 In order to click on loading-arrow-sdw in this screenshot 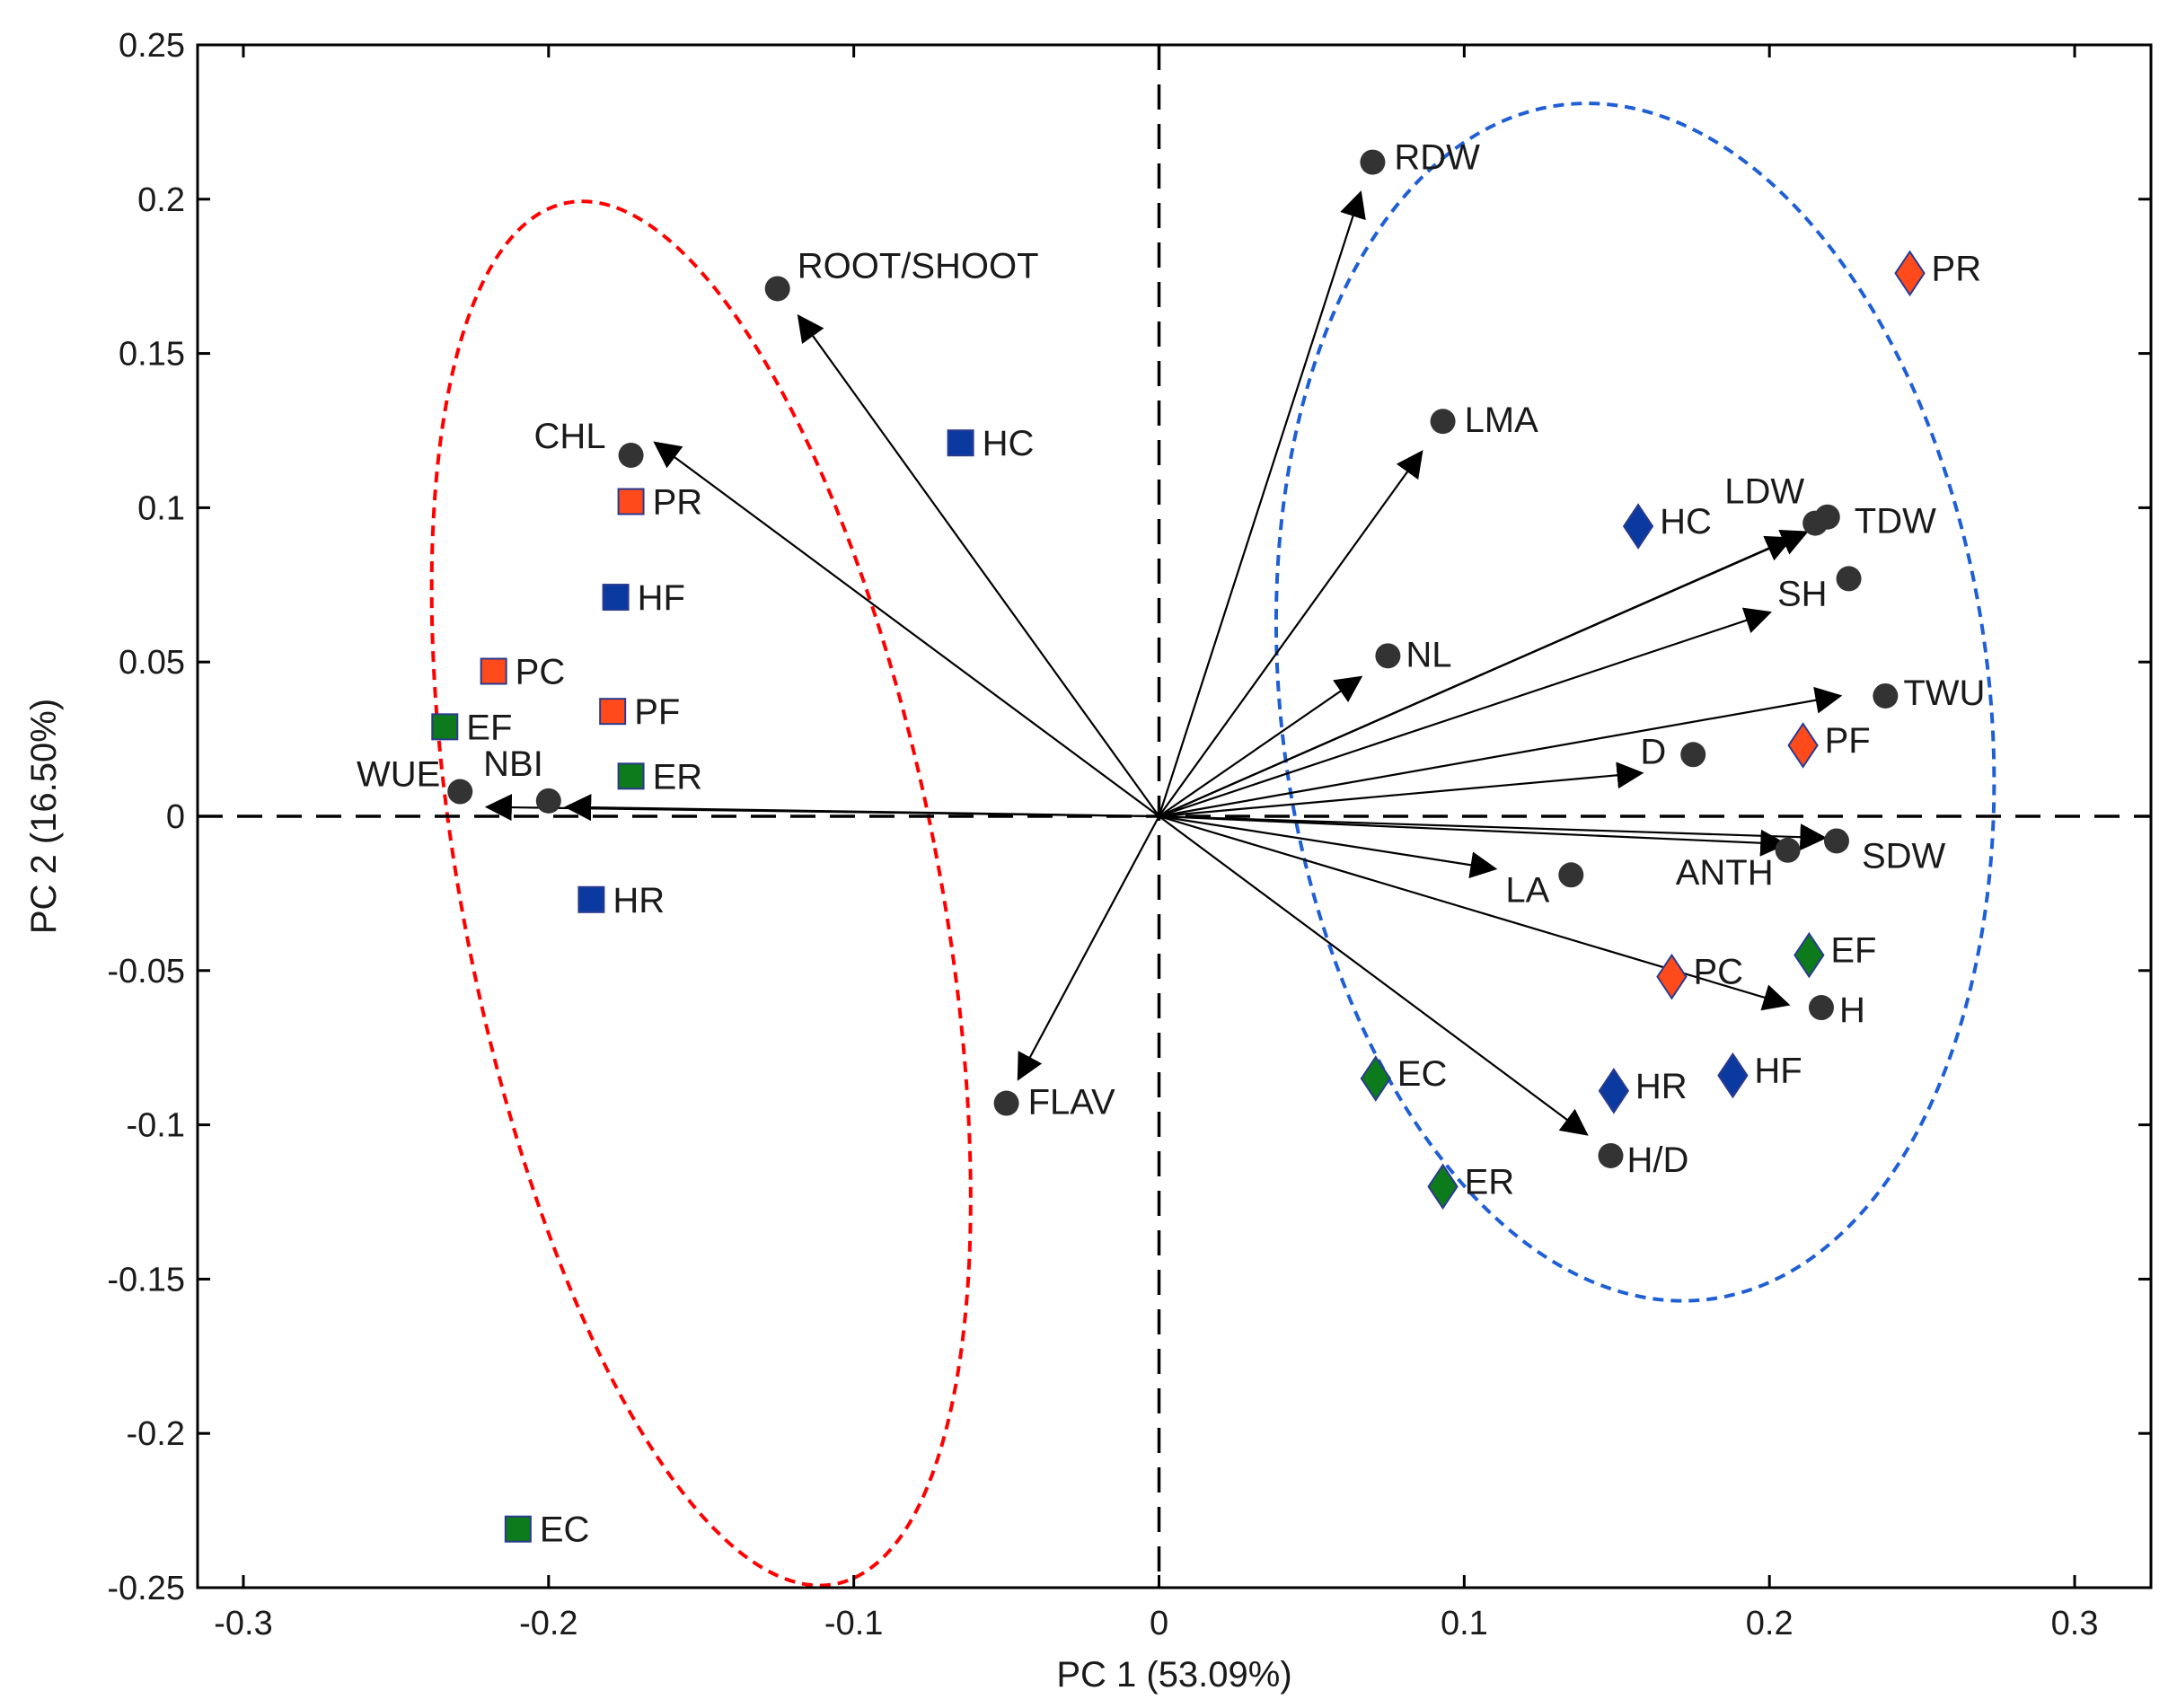, I will do `click(1493, 832)`.